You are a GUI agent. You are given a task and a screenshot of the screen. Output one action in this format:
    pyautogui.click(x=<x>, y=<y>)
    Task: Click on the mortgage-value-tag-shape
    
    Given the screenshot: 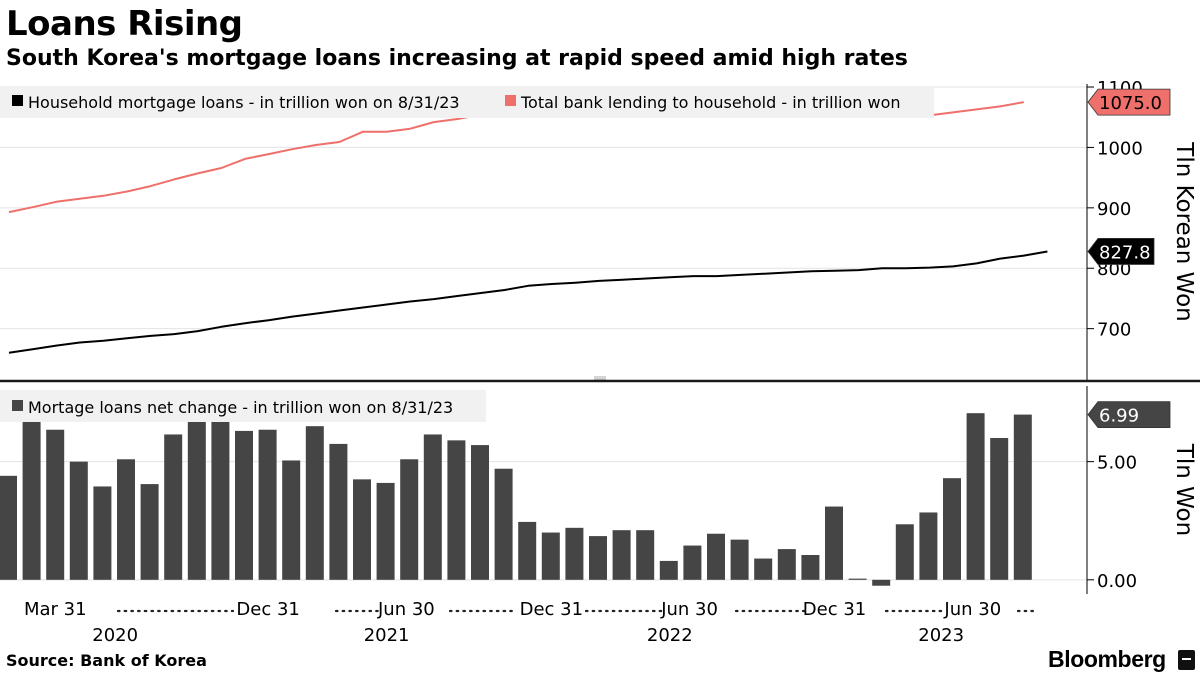 What is the action you would take?
    pyautogui.click(x=1121, y=251)
    